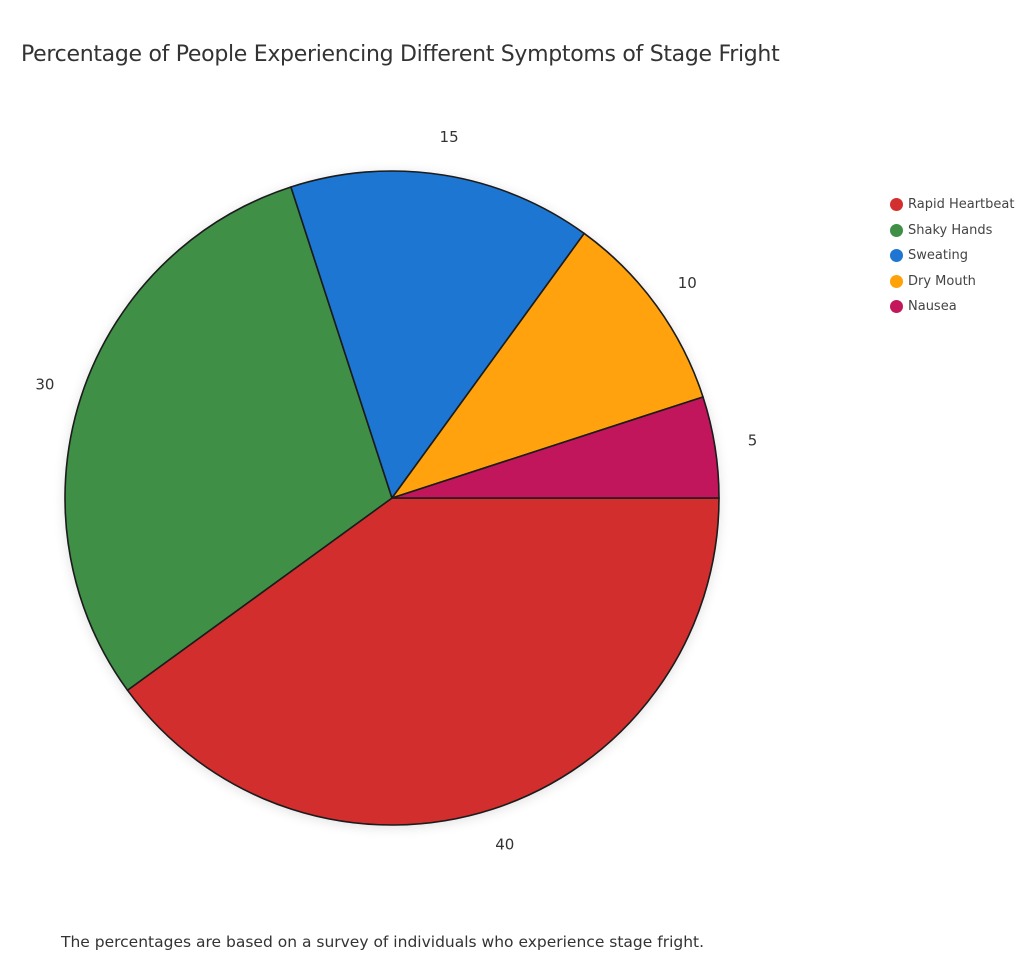  I want to click on legend-label: Dry Mouth, so click(942, 281).